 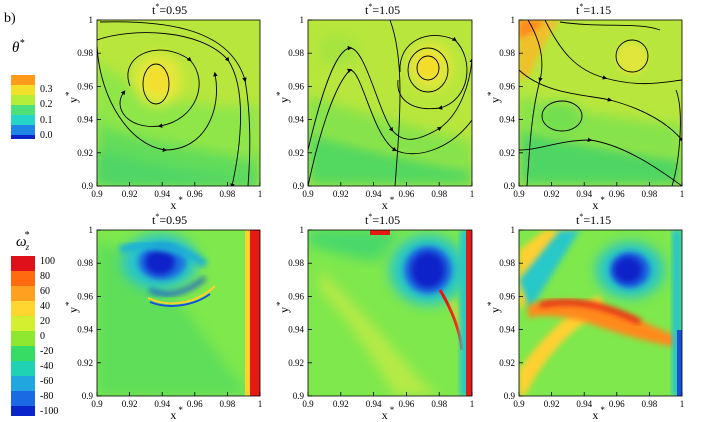 What do you see at coordinates (593, 9) in the screenshot?
I see `time-label-top-3: t*=1.15` at bounding box center [593, 9].